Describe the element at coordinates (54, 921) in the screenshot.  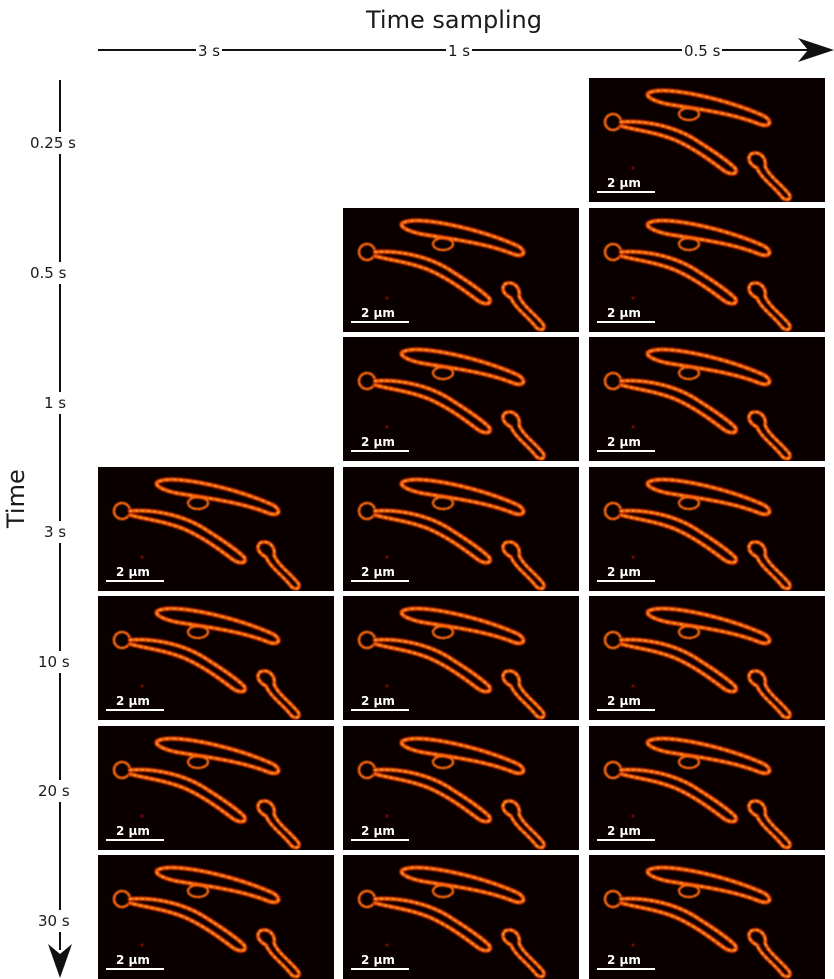
I see `row-label-30s: 30 s` at that location.